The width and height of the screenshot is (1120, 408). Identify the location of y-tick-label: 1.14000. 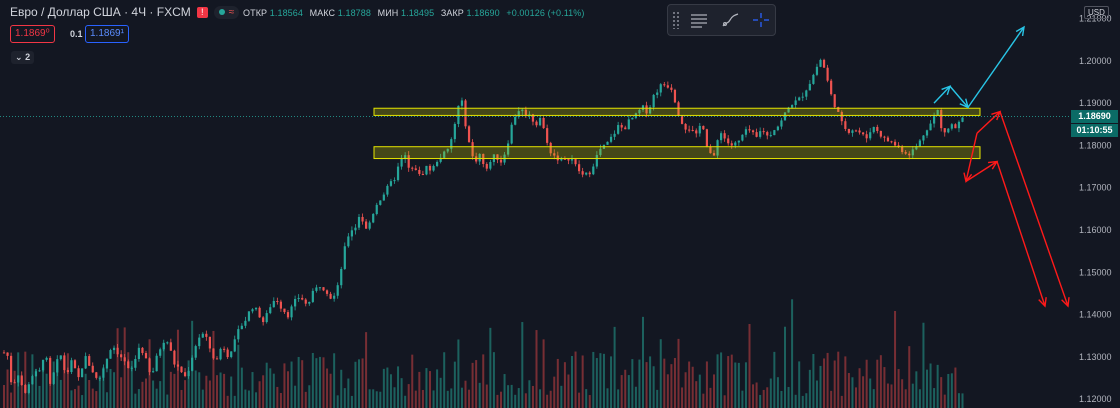
(1095, 315).